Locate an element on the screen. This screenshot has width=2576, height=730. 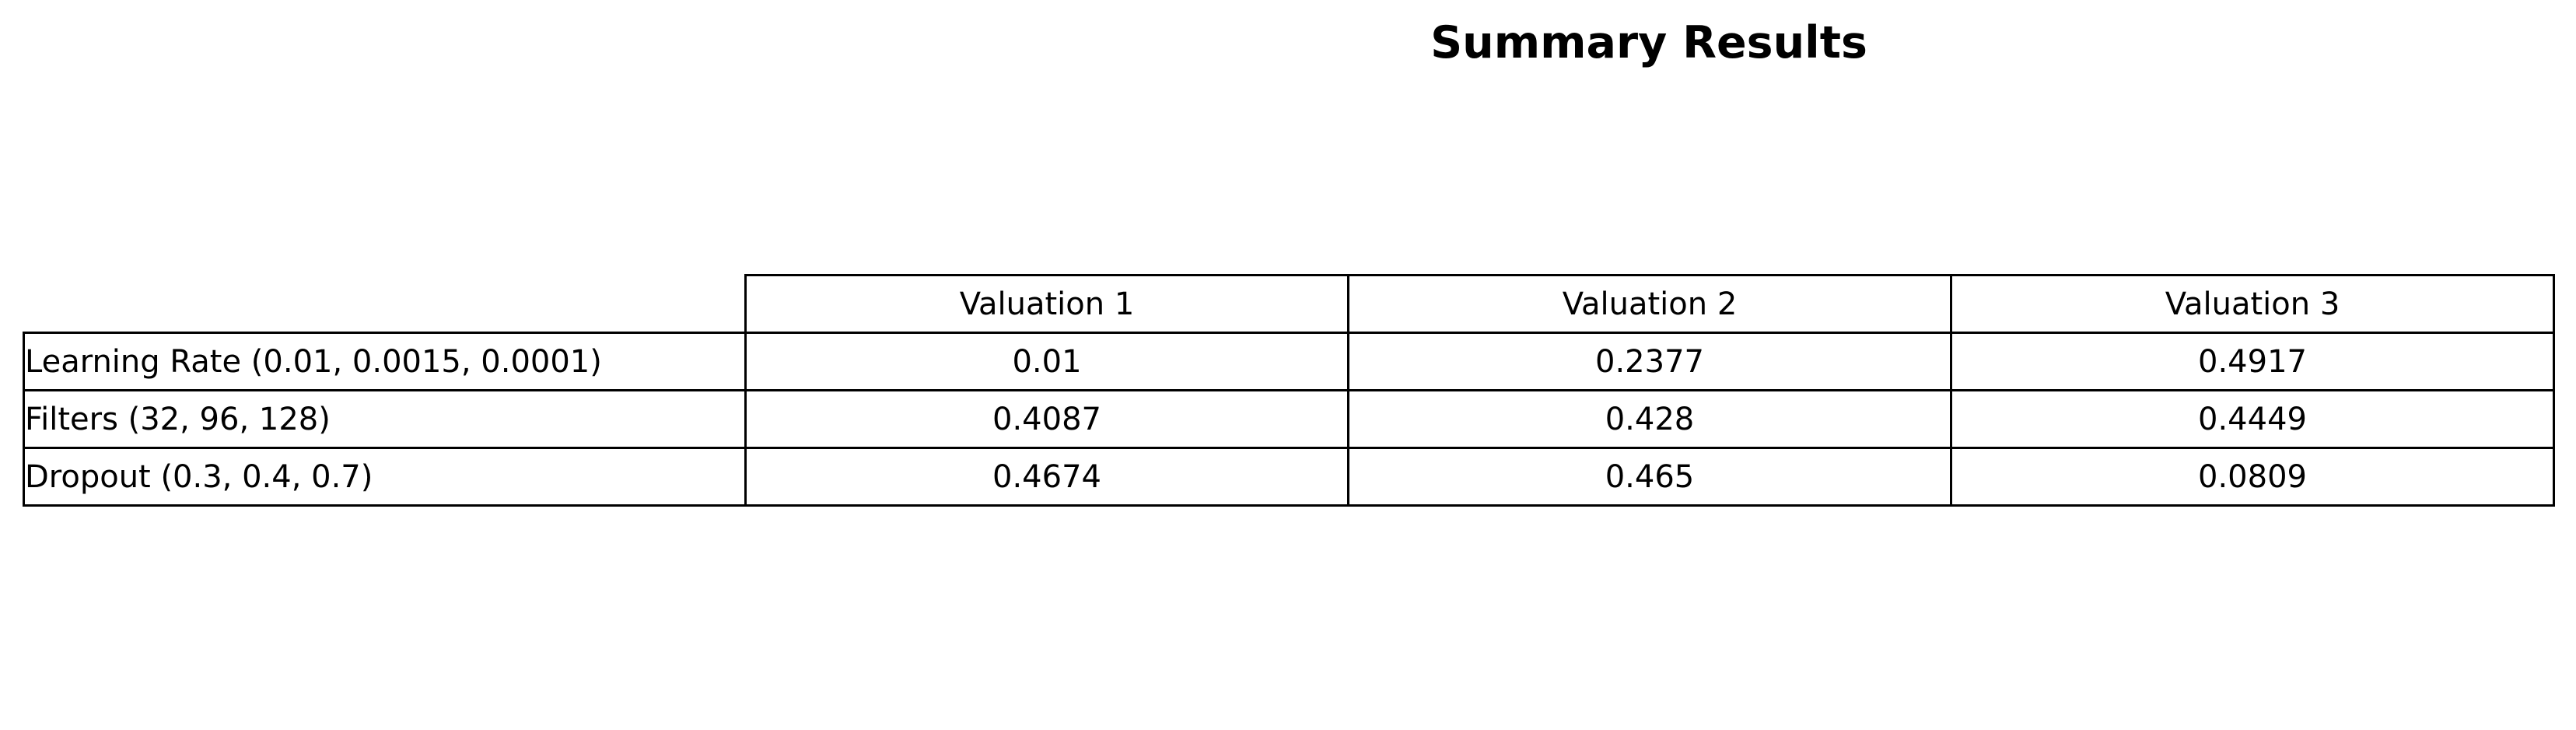
table-cell: 0.4087 is located at coordinates (1046, 419).